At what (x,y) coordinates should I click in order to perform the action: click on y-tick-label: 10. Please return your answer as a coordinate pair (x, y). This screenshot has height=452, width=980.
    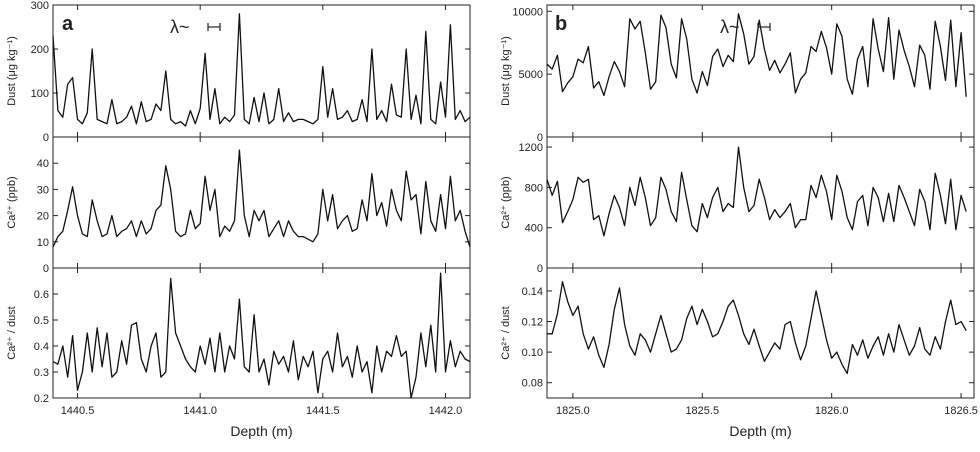
    Looking at the image, I should click on (43, 243).